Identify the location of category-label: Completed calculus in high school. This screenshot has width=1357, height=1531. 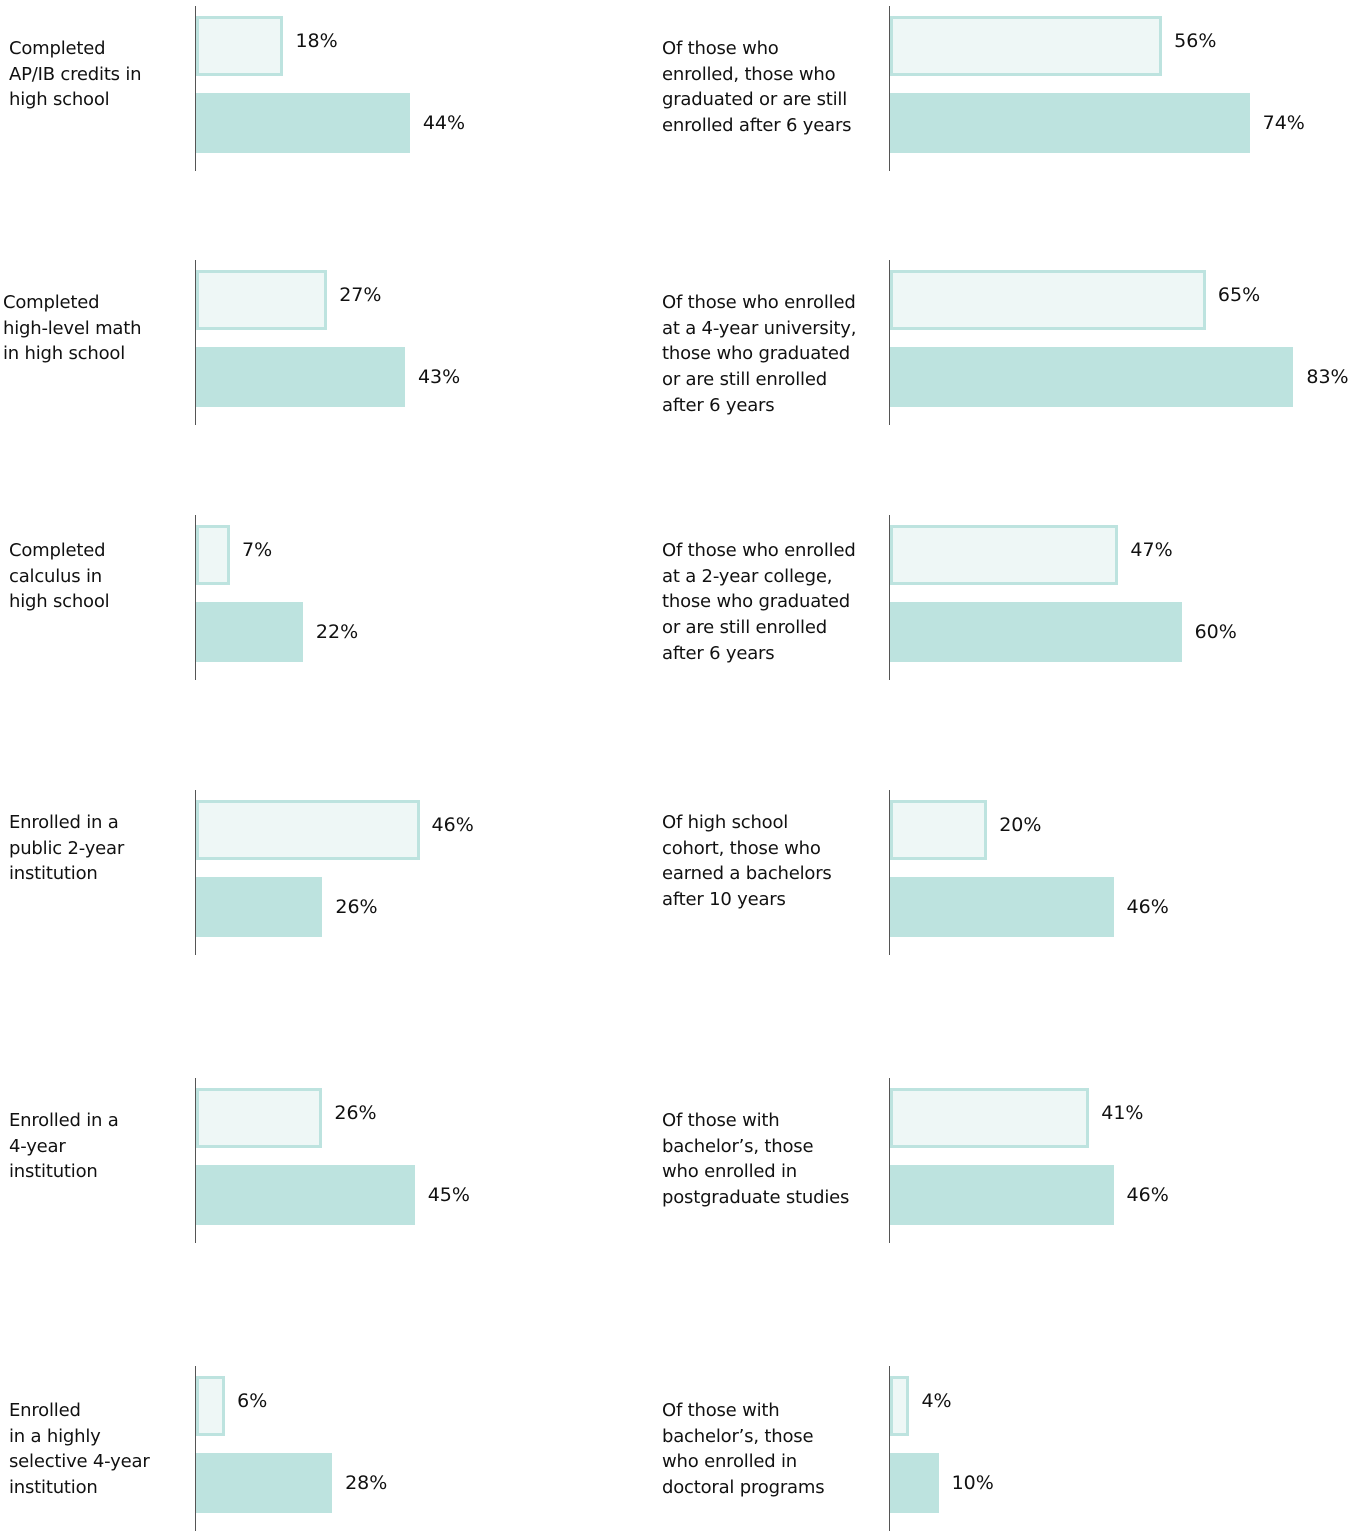
(59, 576).